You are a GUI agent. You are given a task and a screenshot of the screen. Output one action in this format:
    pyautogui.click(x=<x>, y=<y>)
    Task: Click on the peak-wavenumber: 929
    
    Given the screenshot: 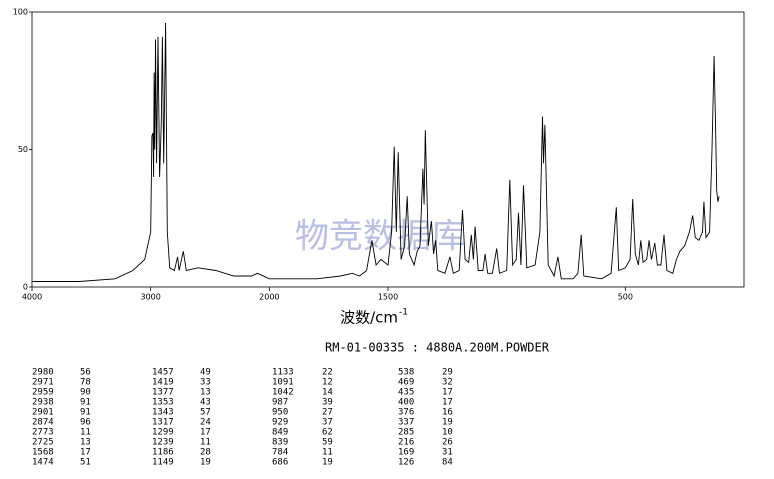 What is the action you would take?
    pyautogui.click(x=280, y=423)
    